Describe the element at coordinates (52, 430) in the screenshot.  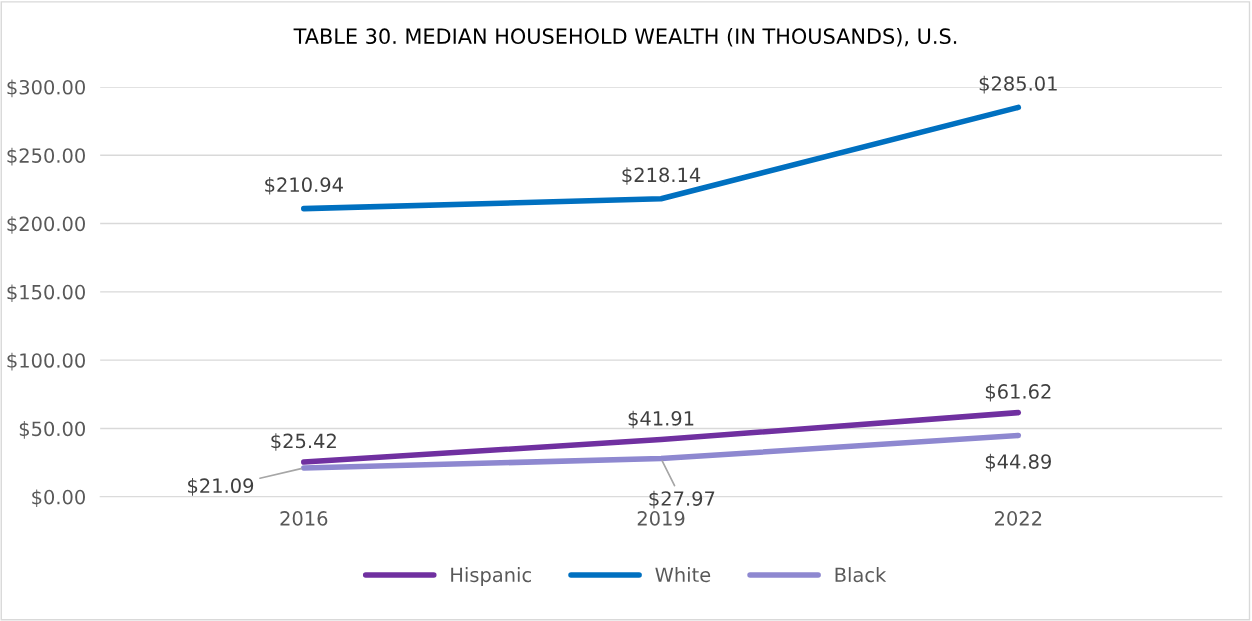
I see `y-tick-label: $50.00` at that location.